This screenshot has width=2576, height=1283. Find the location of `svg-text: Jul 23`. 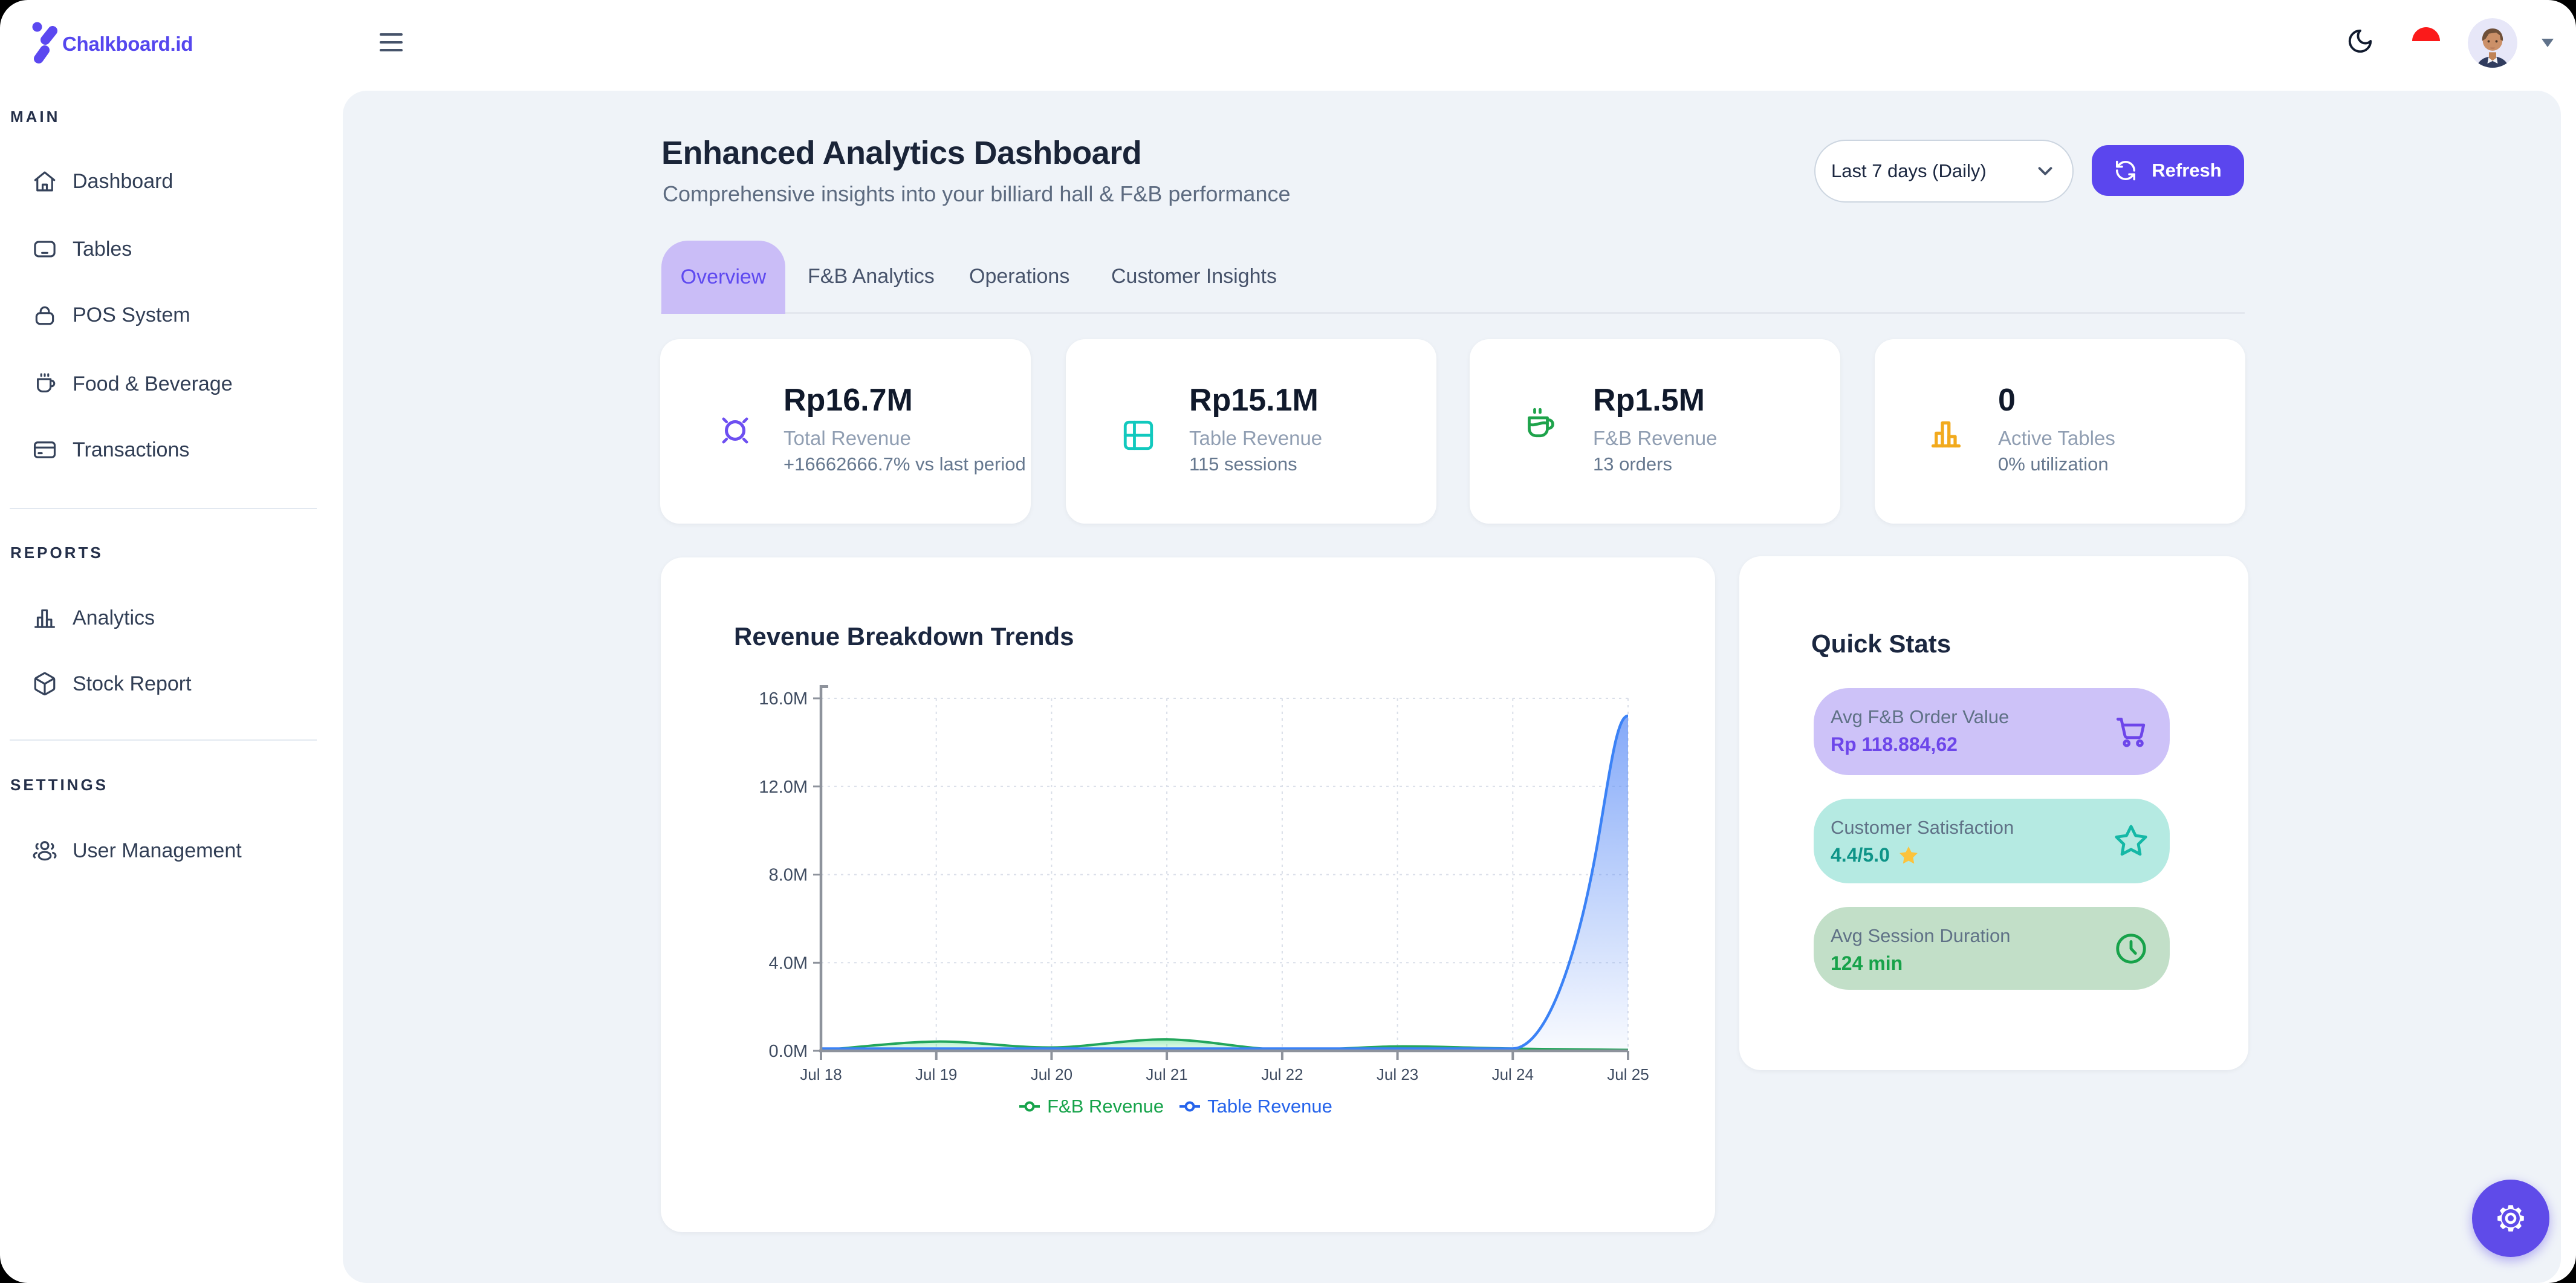

svg-text: Jul 23 is located at coordinates (1397, 1074).